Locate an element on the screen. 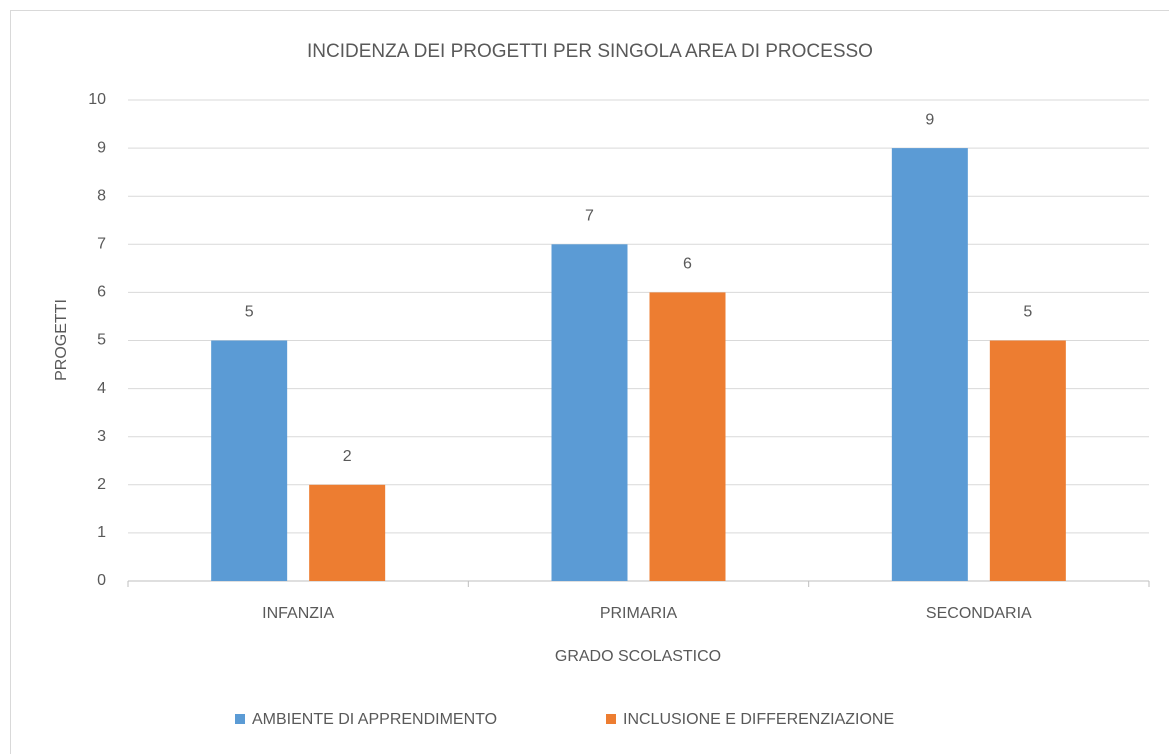 Image resolution: width=1169 pixels, height=754 pixels. y-tick-label: 5 is located at coordinates (101, 340).